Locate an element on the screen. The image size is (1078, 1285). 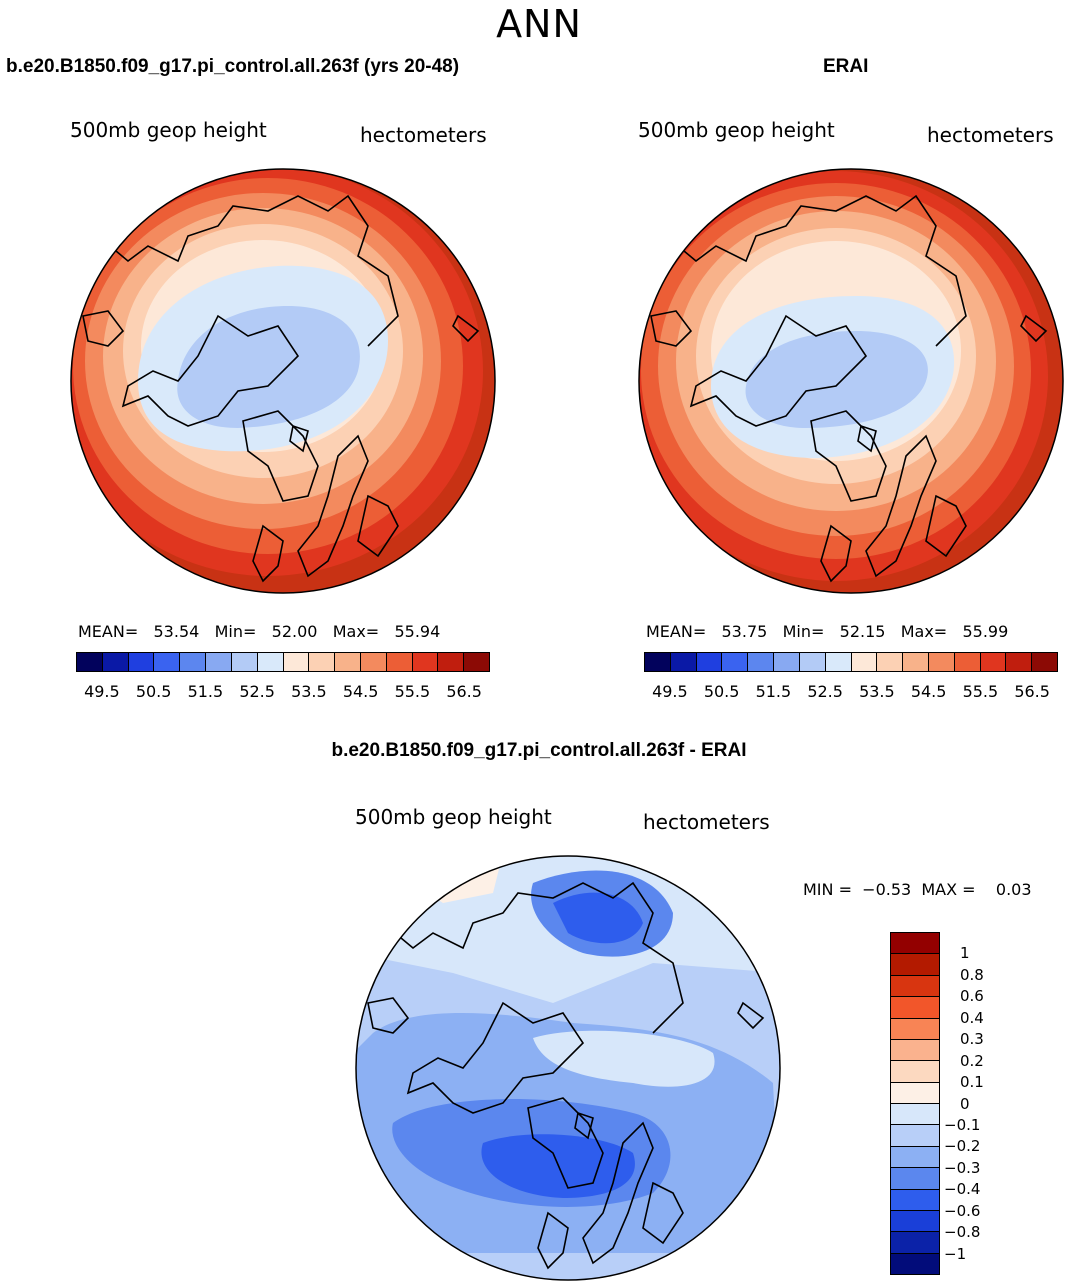
panel1-polar-map is located at coordinates (283, 381).